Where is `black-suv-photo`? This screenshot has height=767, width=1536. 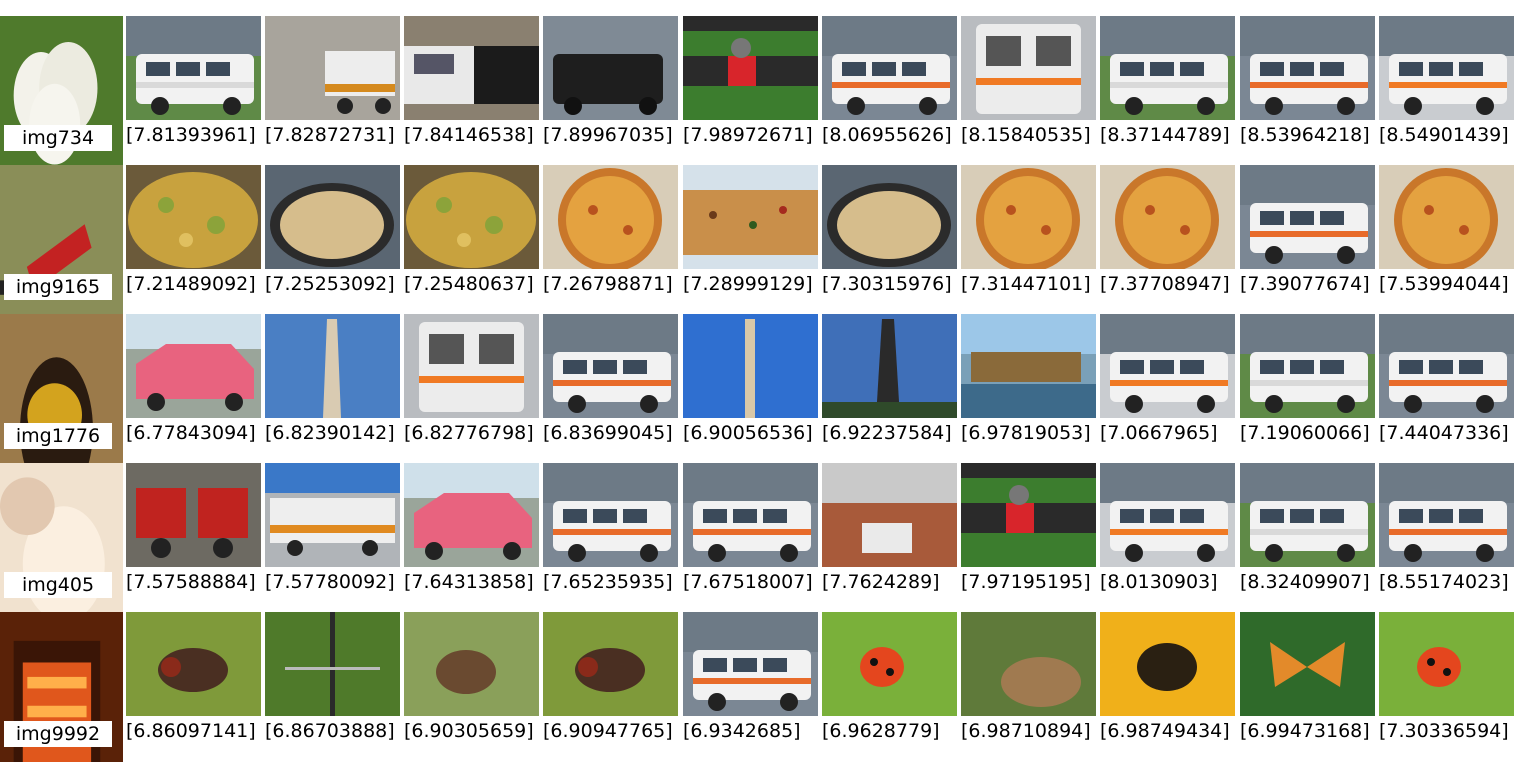 black-suv-photo is located at coordinates (610, 68).